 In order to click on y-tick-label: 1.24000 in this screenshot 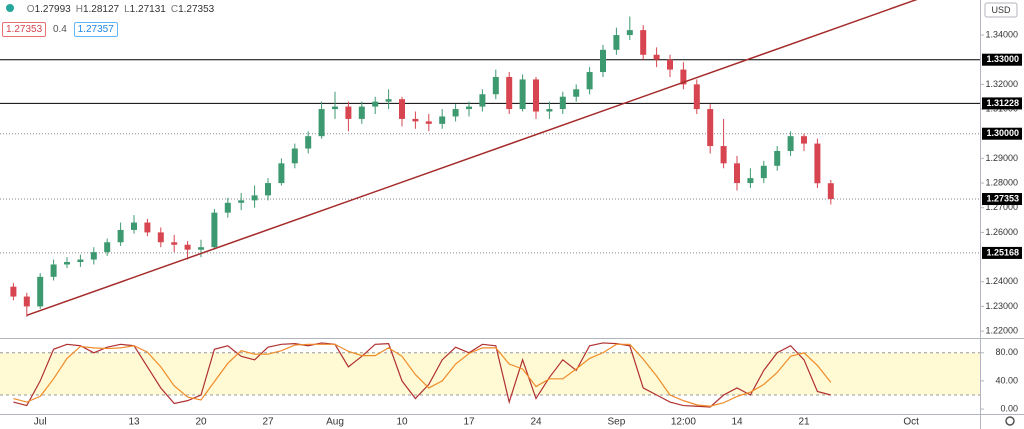, I will do `click(1001, 281)`.